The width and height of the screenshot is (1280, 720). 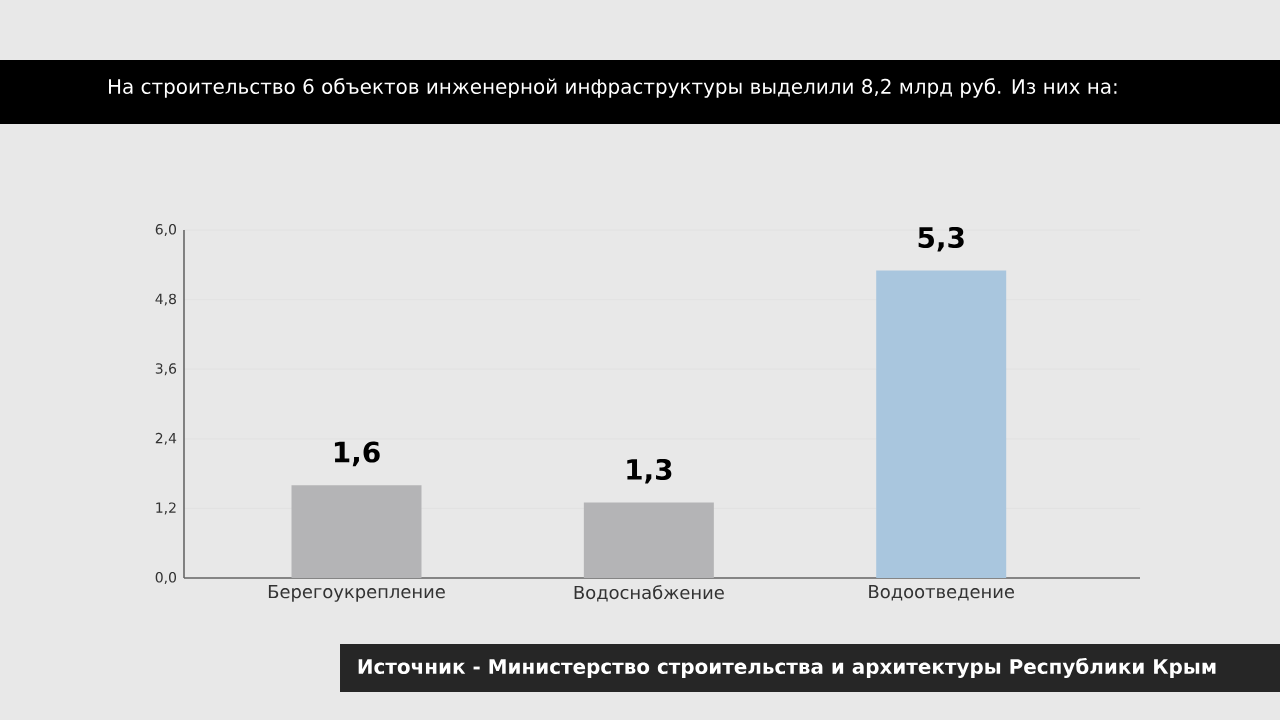 I want to click on data-label: 5,3, so click(x=941, y=239).